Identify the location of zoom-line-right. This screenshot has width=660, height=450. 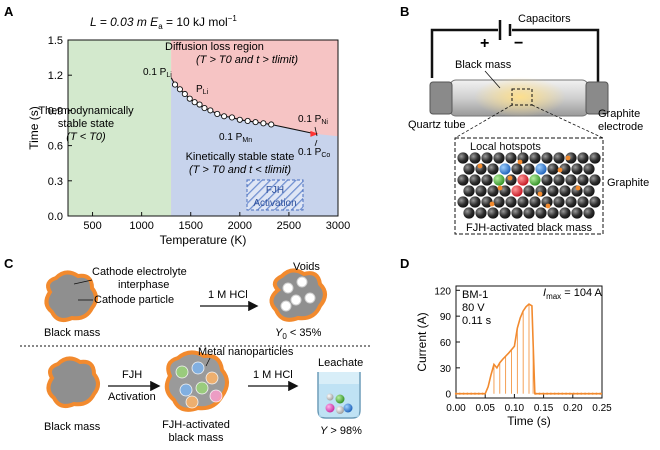
(567, 121).